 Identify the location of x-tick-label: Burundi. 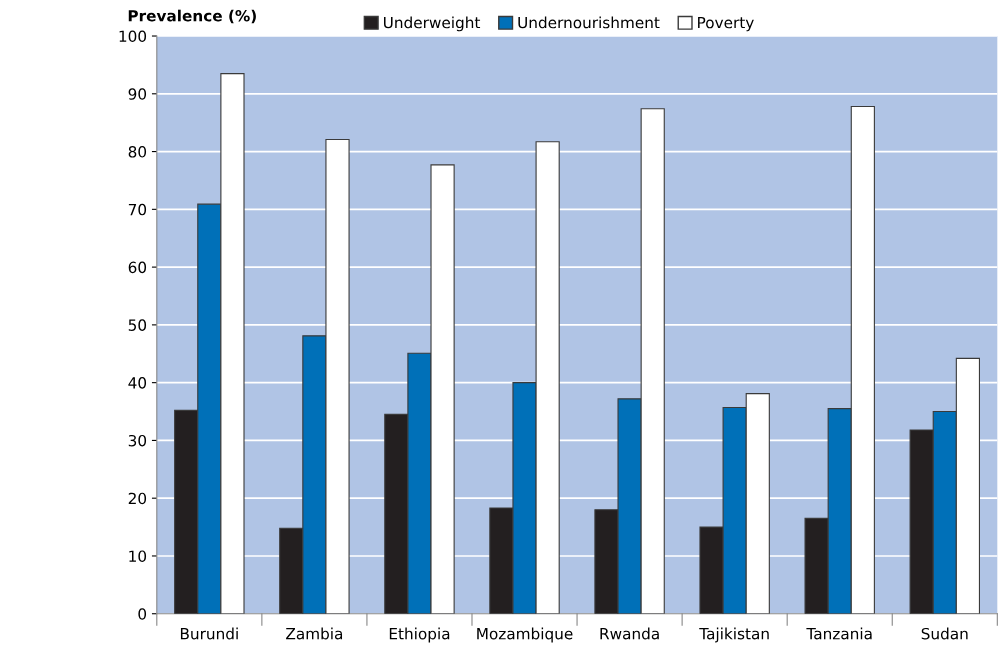
(209, 633).